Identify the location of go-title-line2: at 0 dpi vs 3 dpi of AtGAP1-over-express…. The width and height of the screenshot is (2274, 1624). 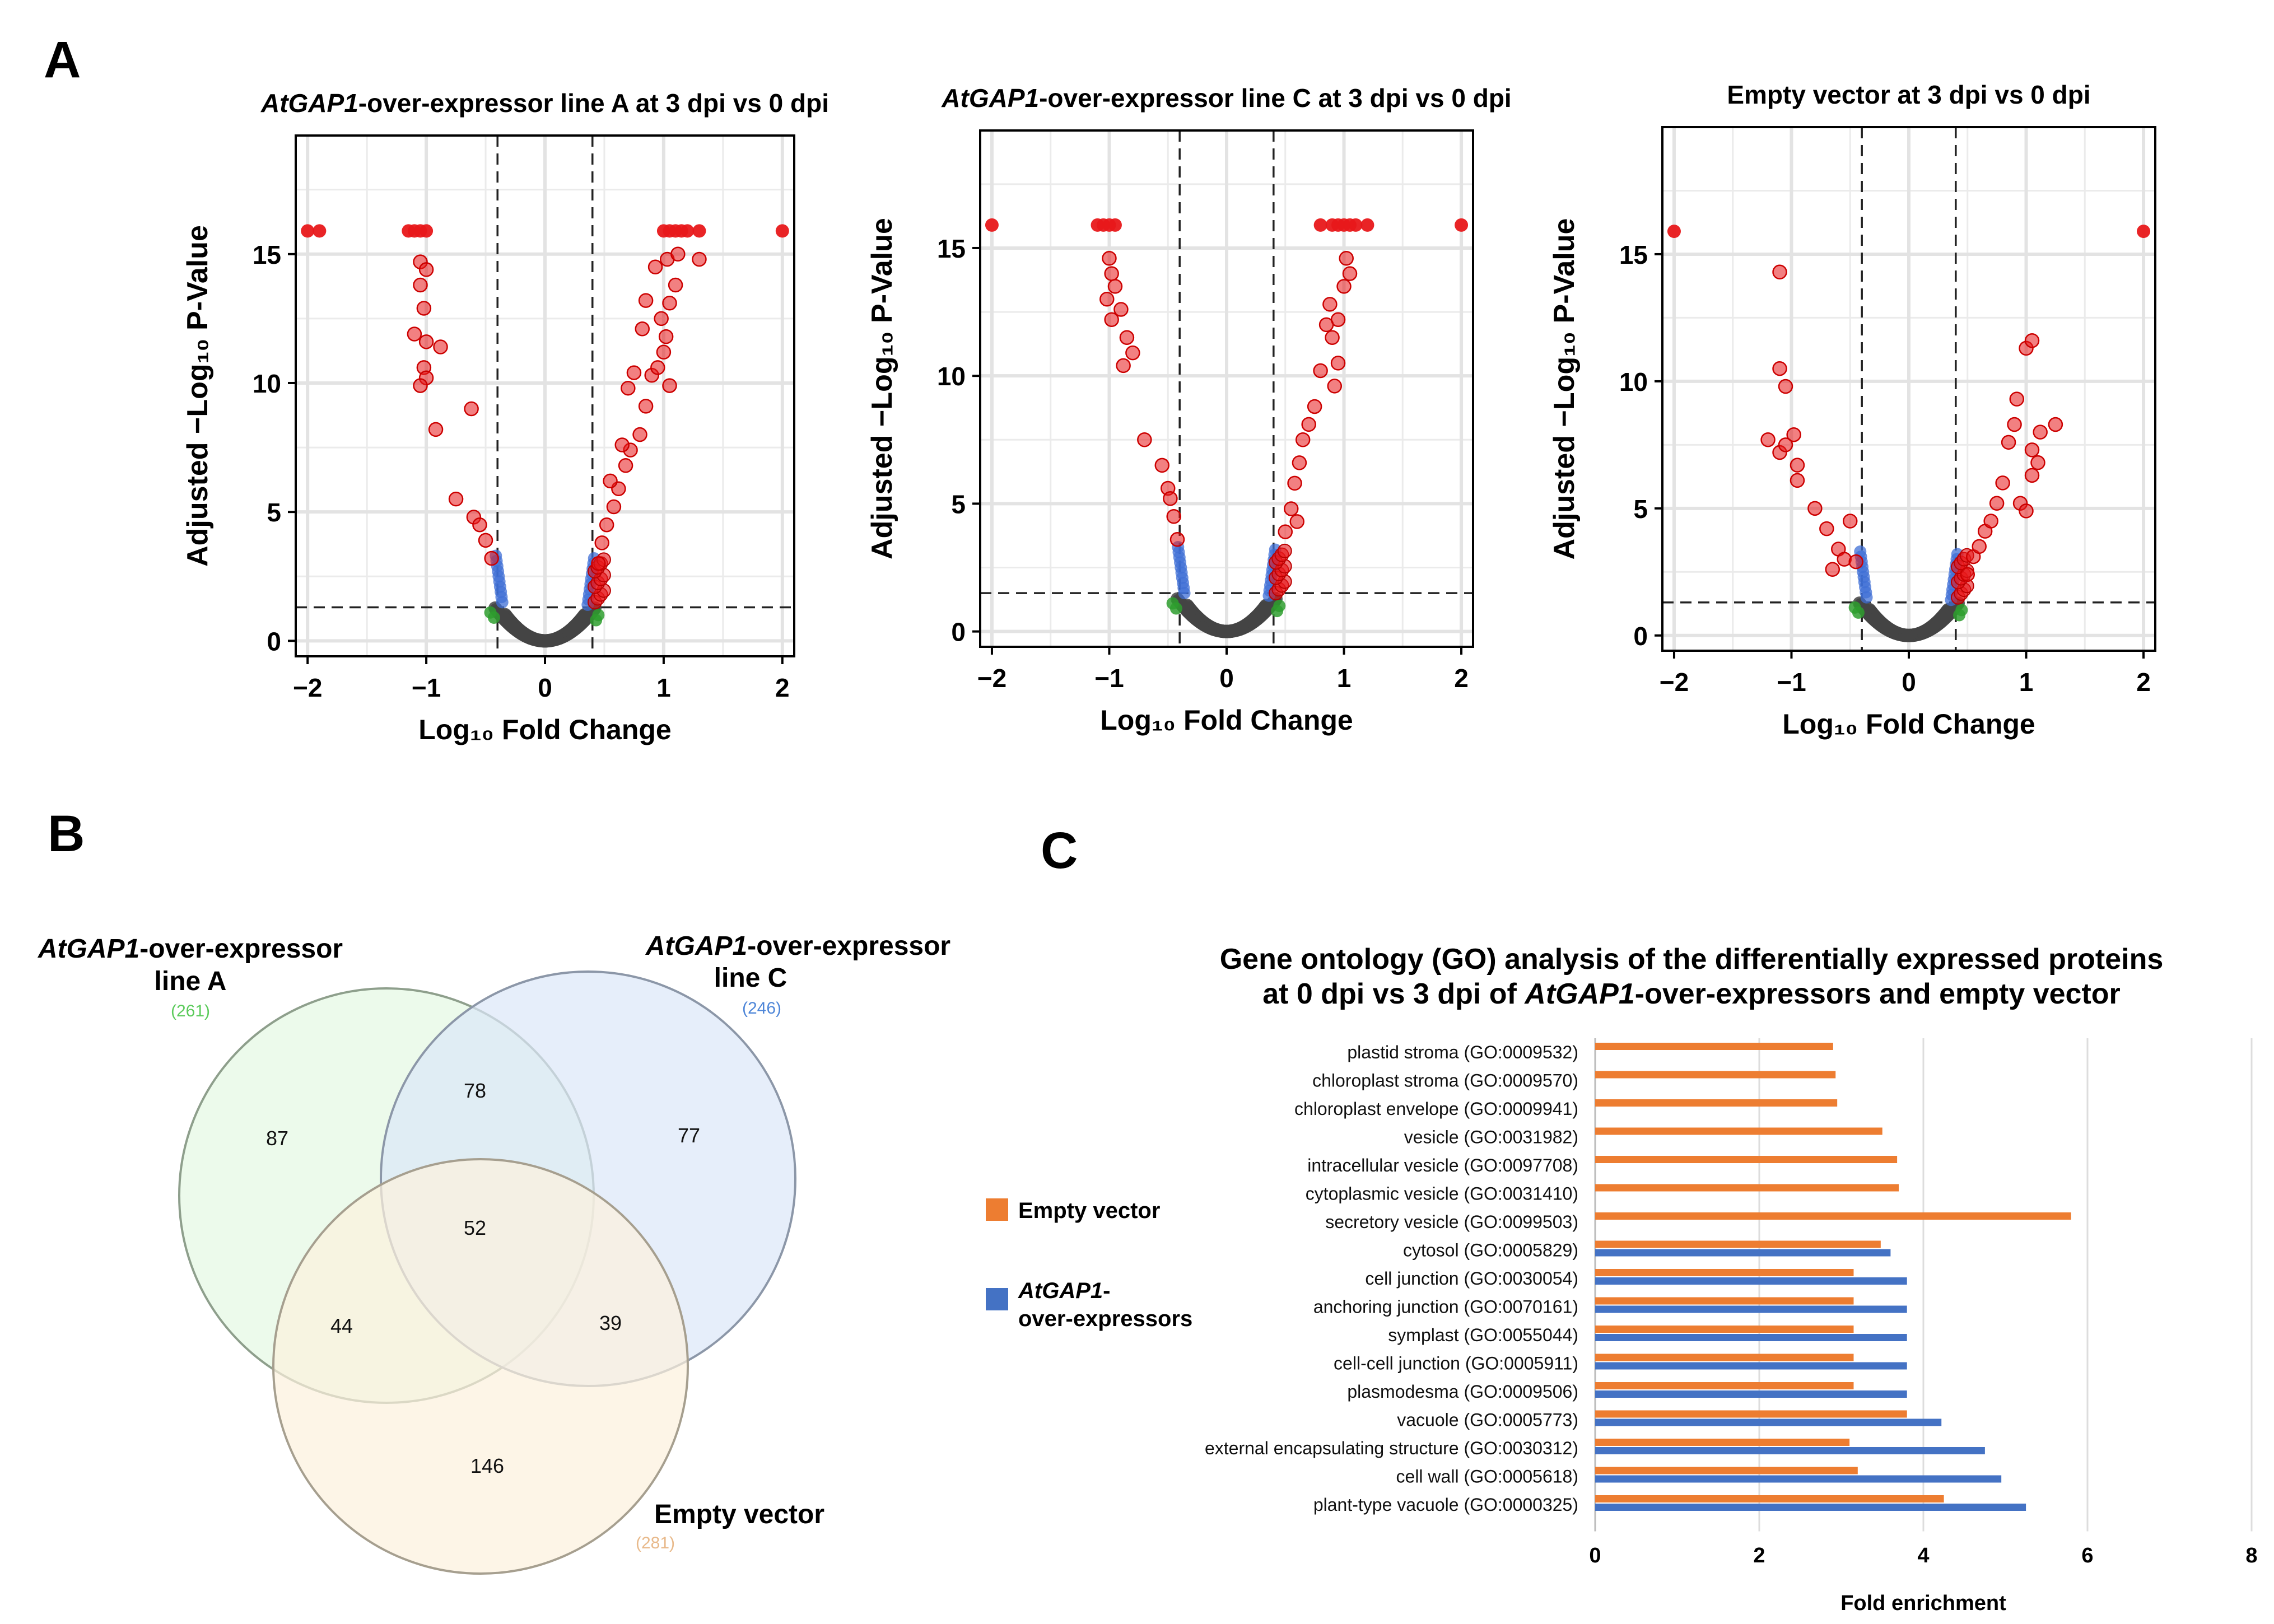
(1691, 994).